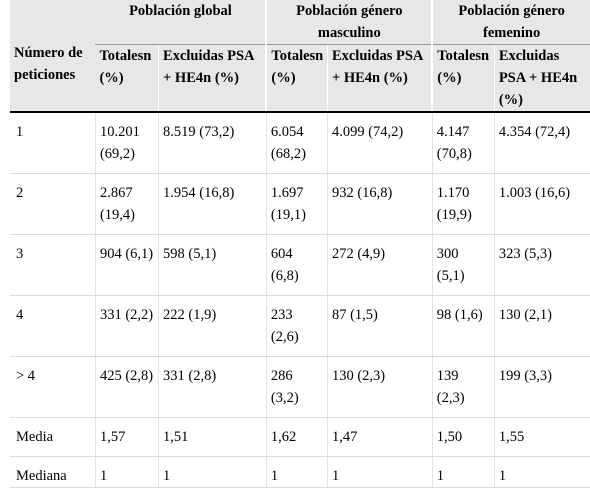 The image size is (590, 488). I want to click on row-label: Mediana, so click(53, 472).